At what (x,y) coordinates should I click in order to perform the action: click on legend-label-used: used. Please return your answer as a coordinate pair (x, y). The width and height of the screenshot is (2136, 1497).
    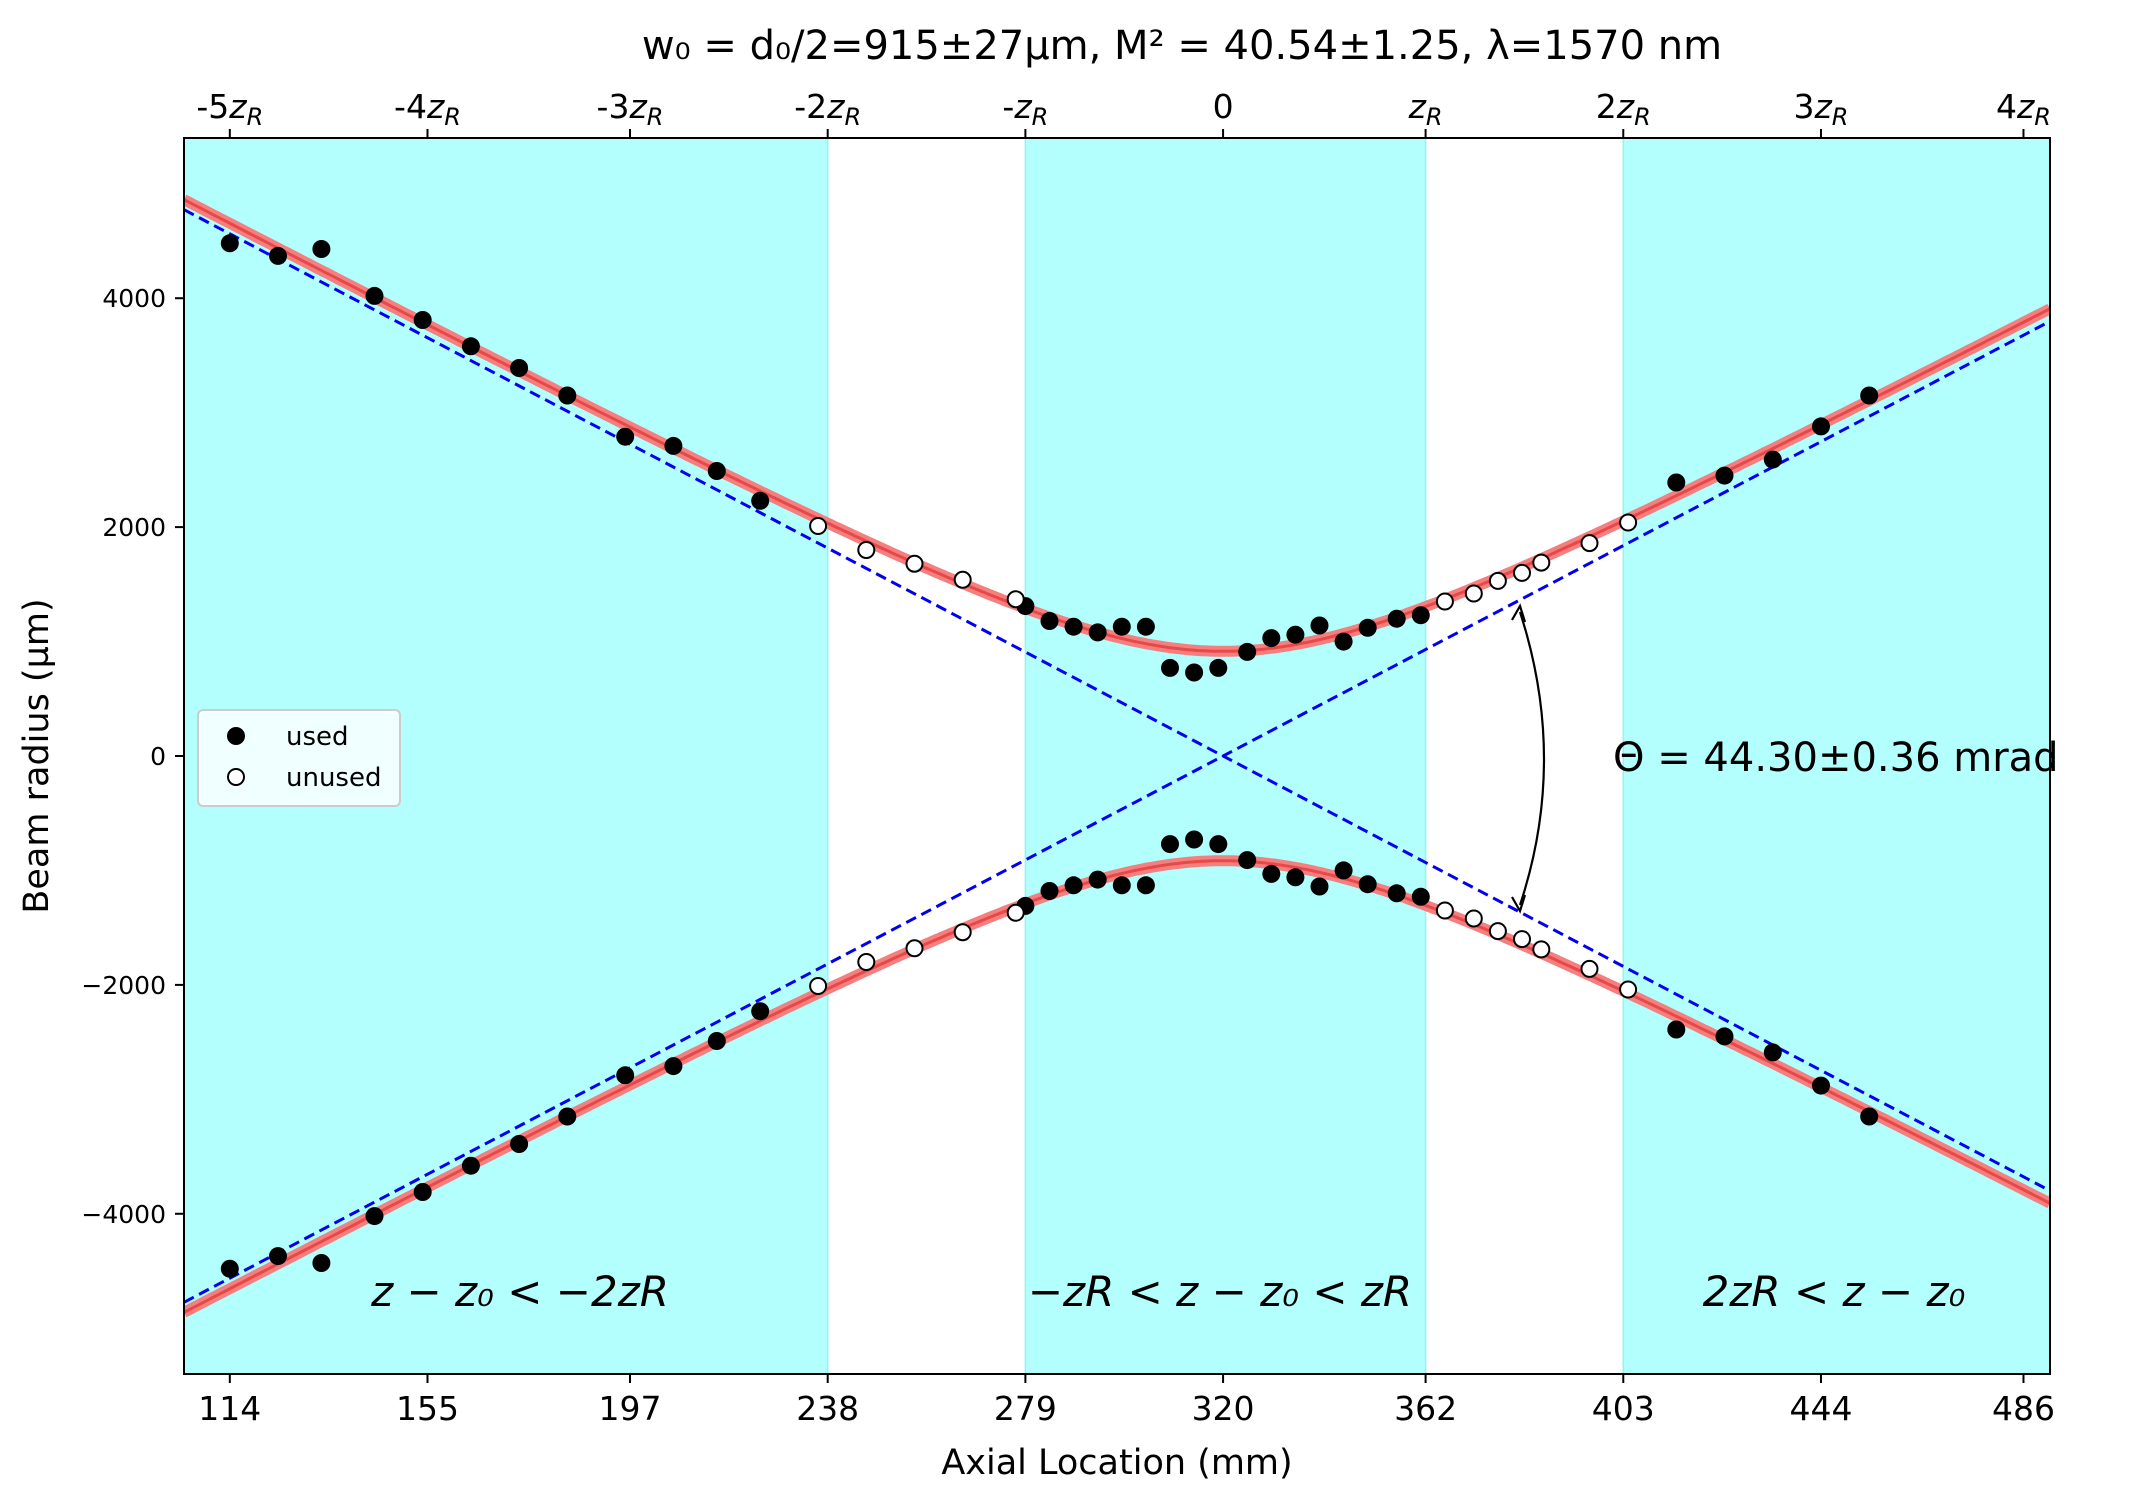
    Looking at the image, I should click on (317, 737).